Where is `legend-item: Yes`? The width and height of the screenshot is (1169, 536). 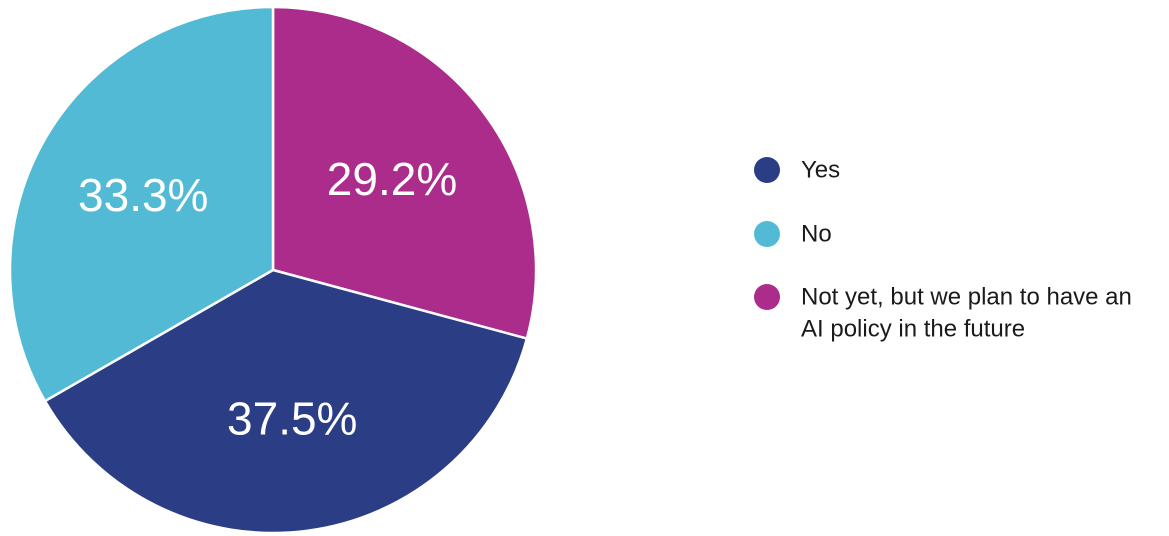 legend-item: Yes is located at coordinates (797, 170).